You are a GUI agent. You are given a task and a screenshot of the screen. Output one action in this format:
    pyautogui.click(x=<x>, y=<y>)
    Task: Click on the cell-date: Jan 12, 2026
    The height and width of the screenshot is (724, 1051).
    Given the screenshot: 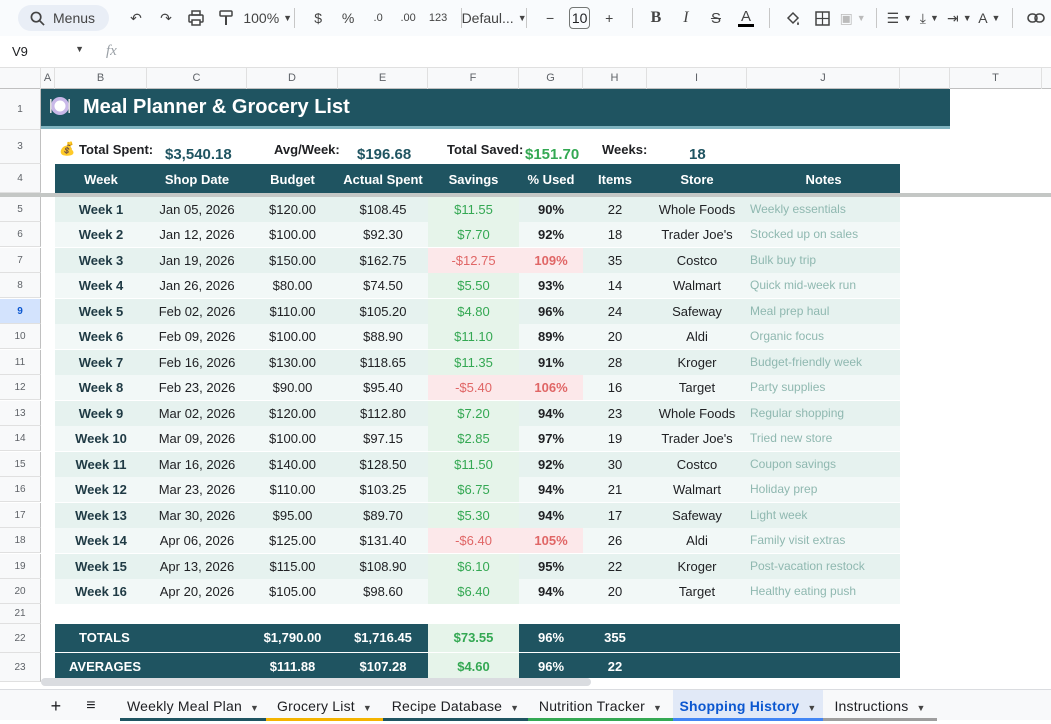 What is the action you would take?
    pyautogui.click(x=197, y=234)
    